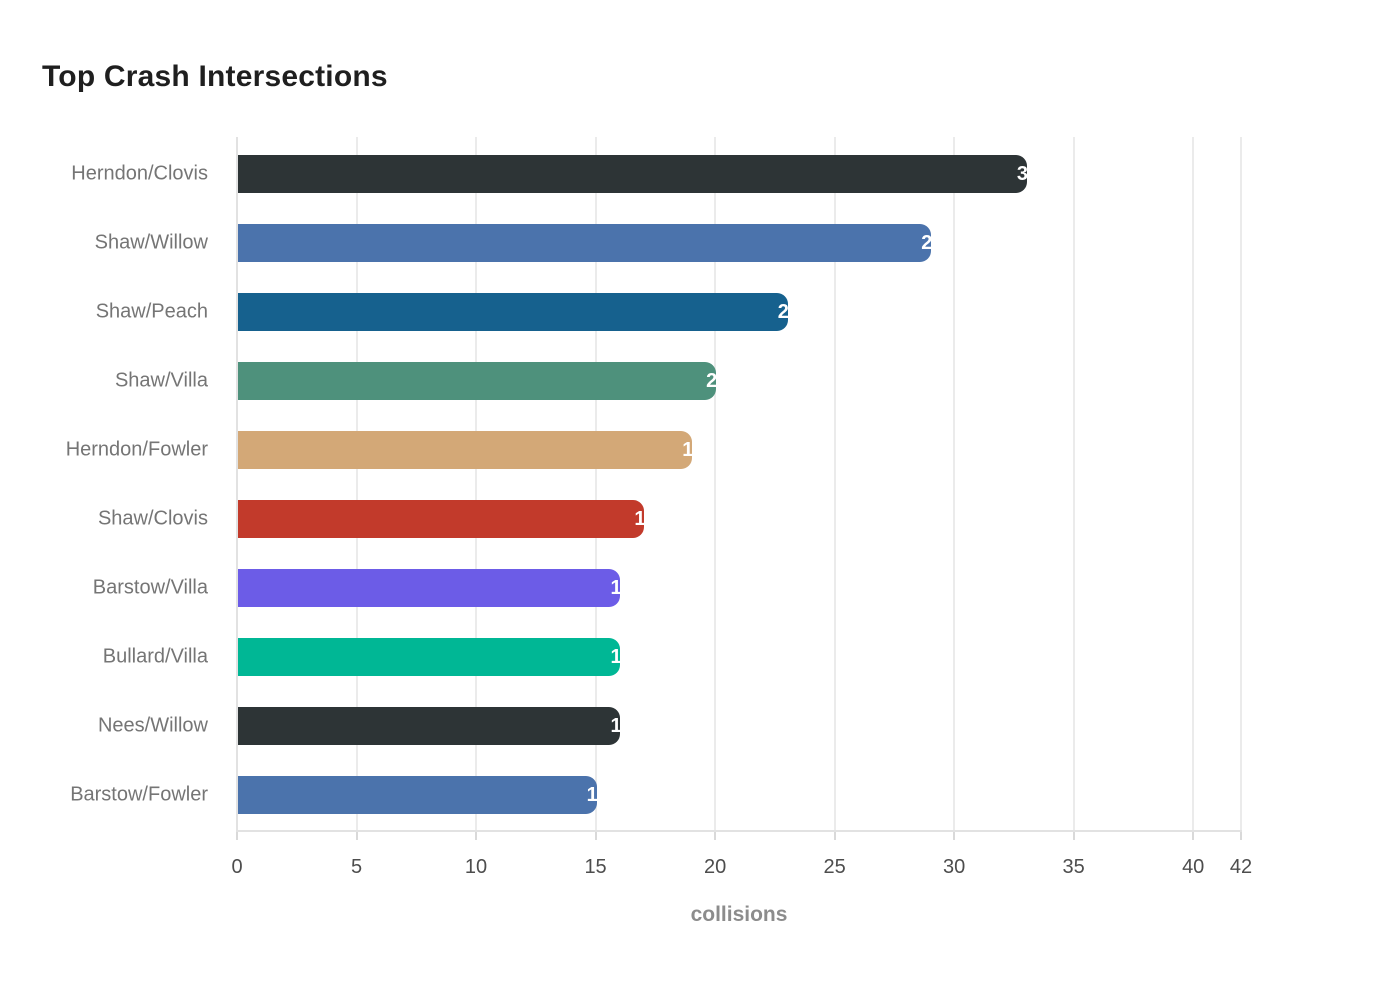  What do you see at coordinates (715, 867) in the screenshot?
I see `x-axis-tick-label: 20` at bounding box center [715, 867].